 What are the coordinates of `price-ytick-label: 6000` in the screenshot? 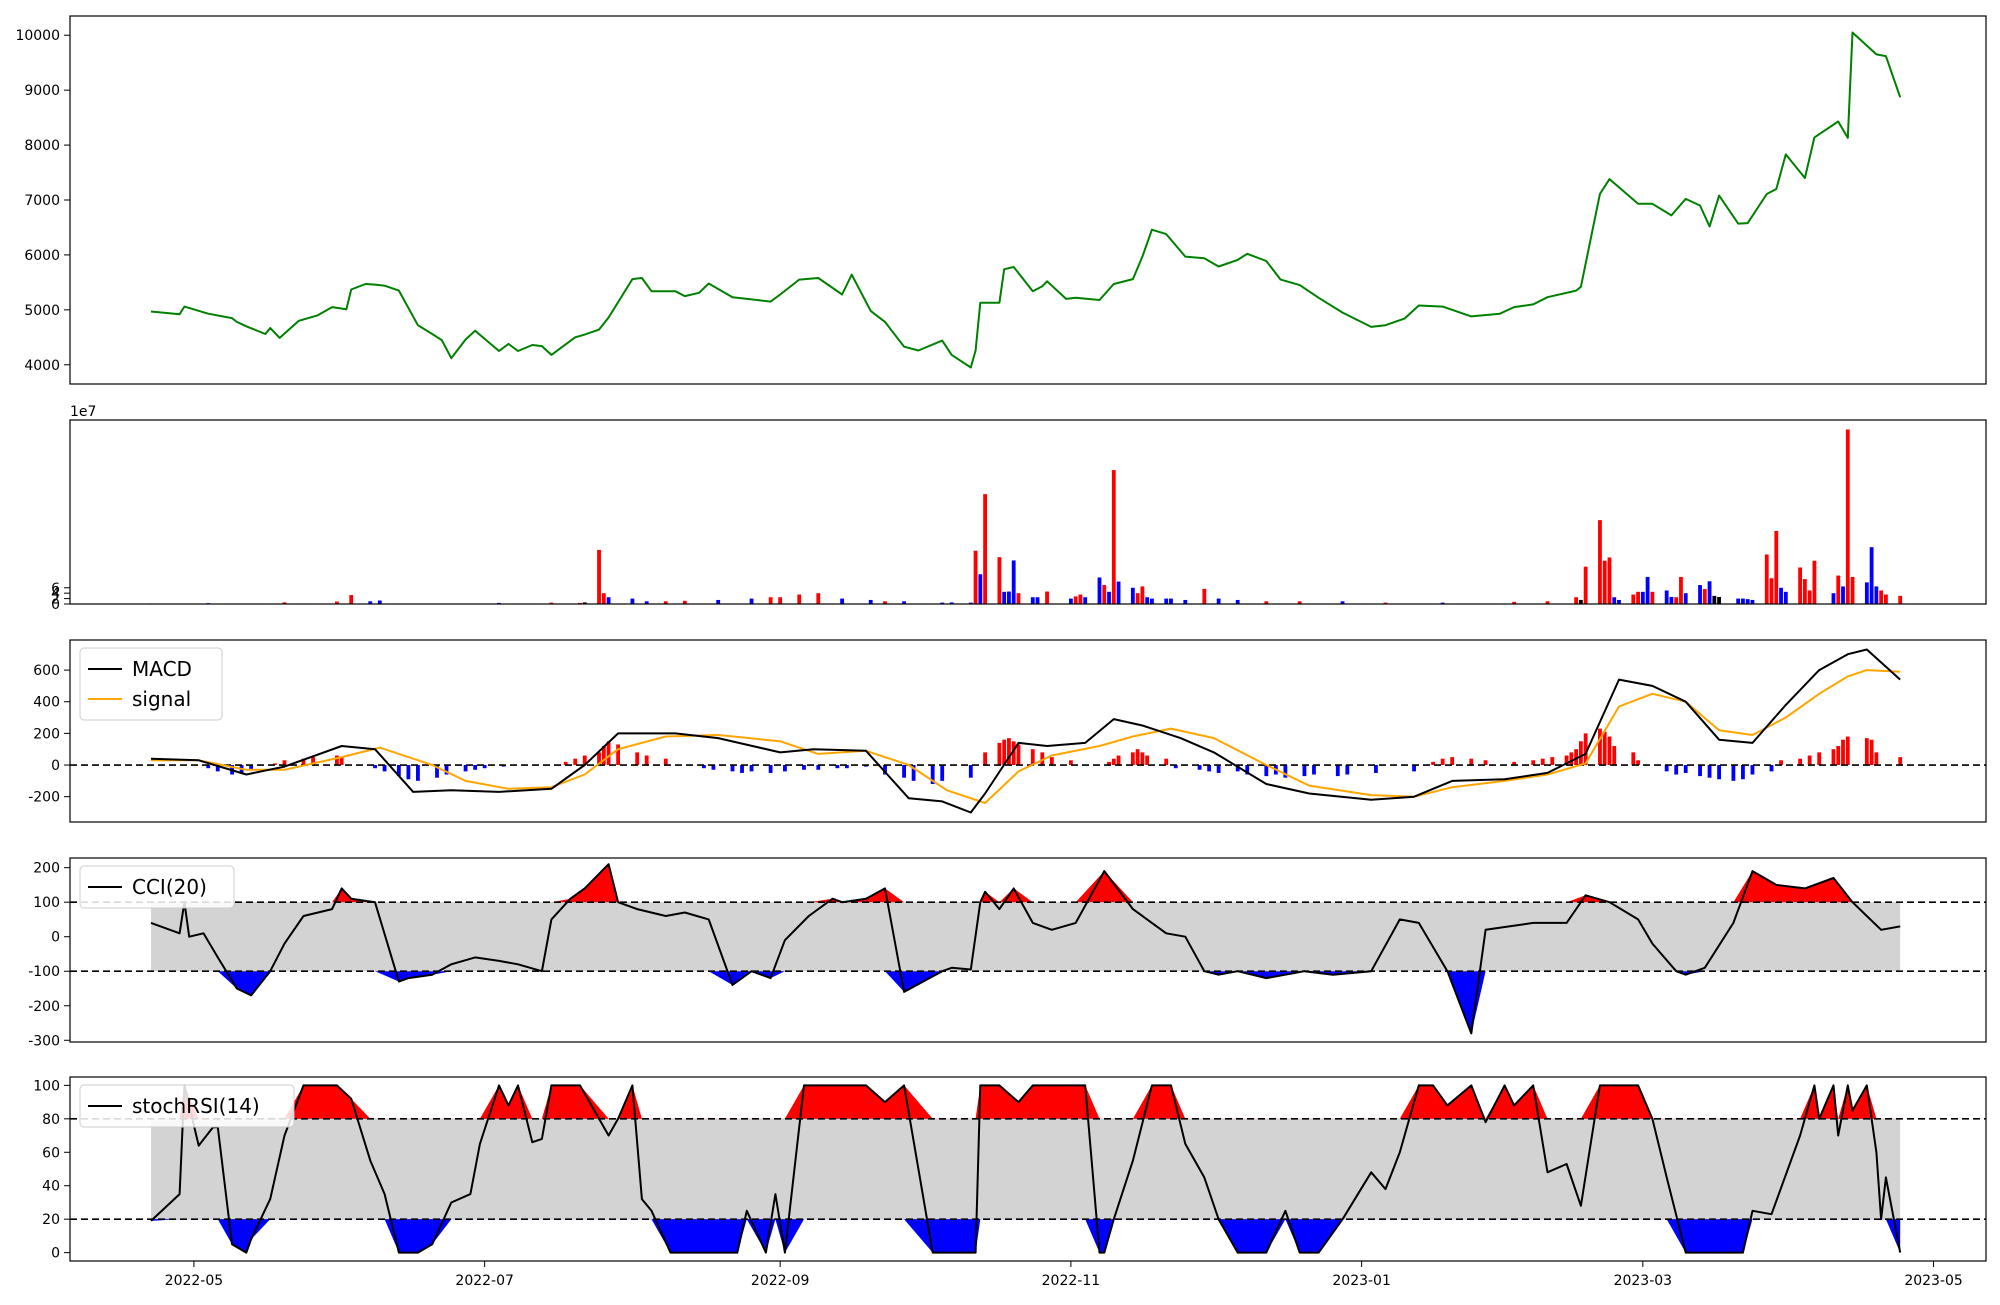 It's located at (42, 256).